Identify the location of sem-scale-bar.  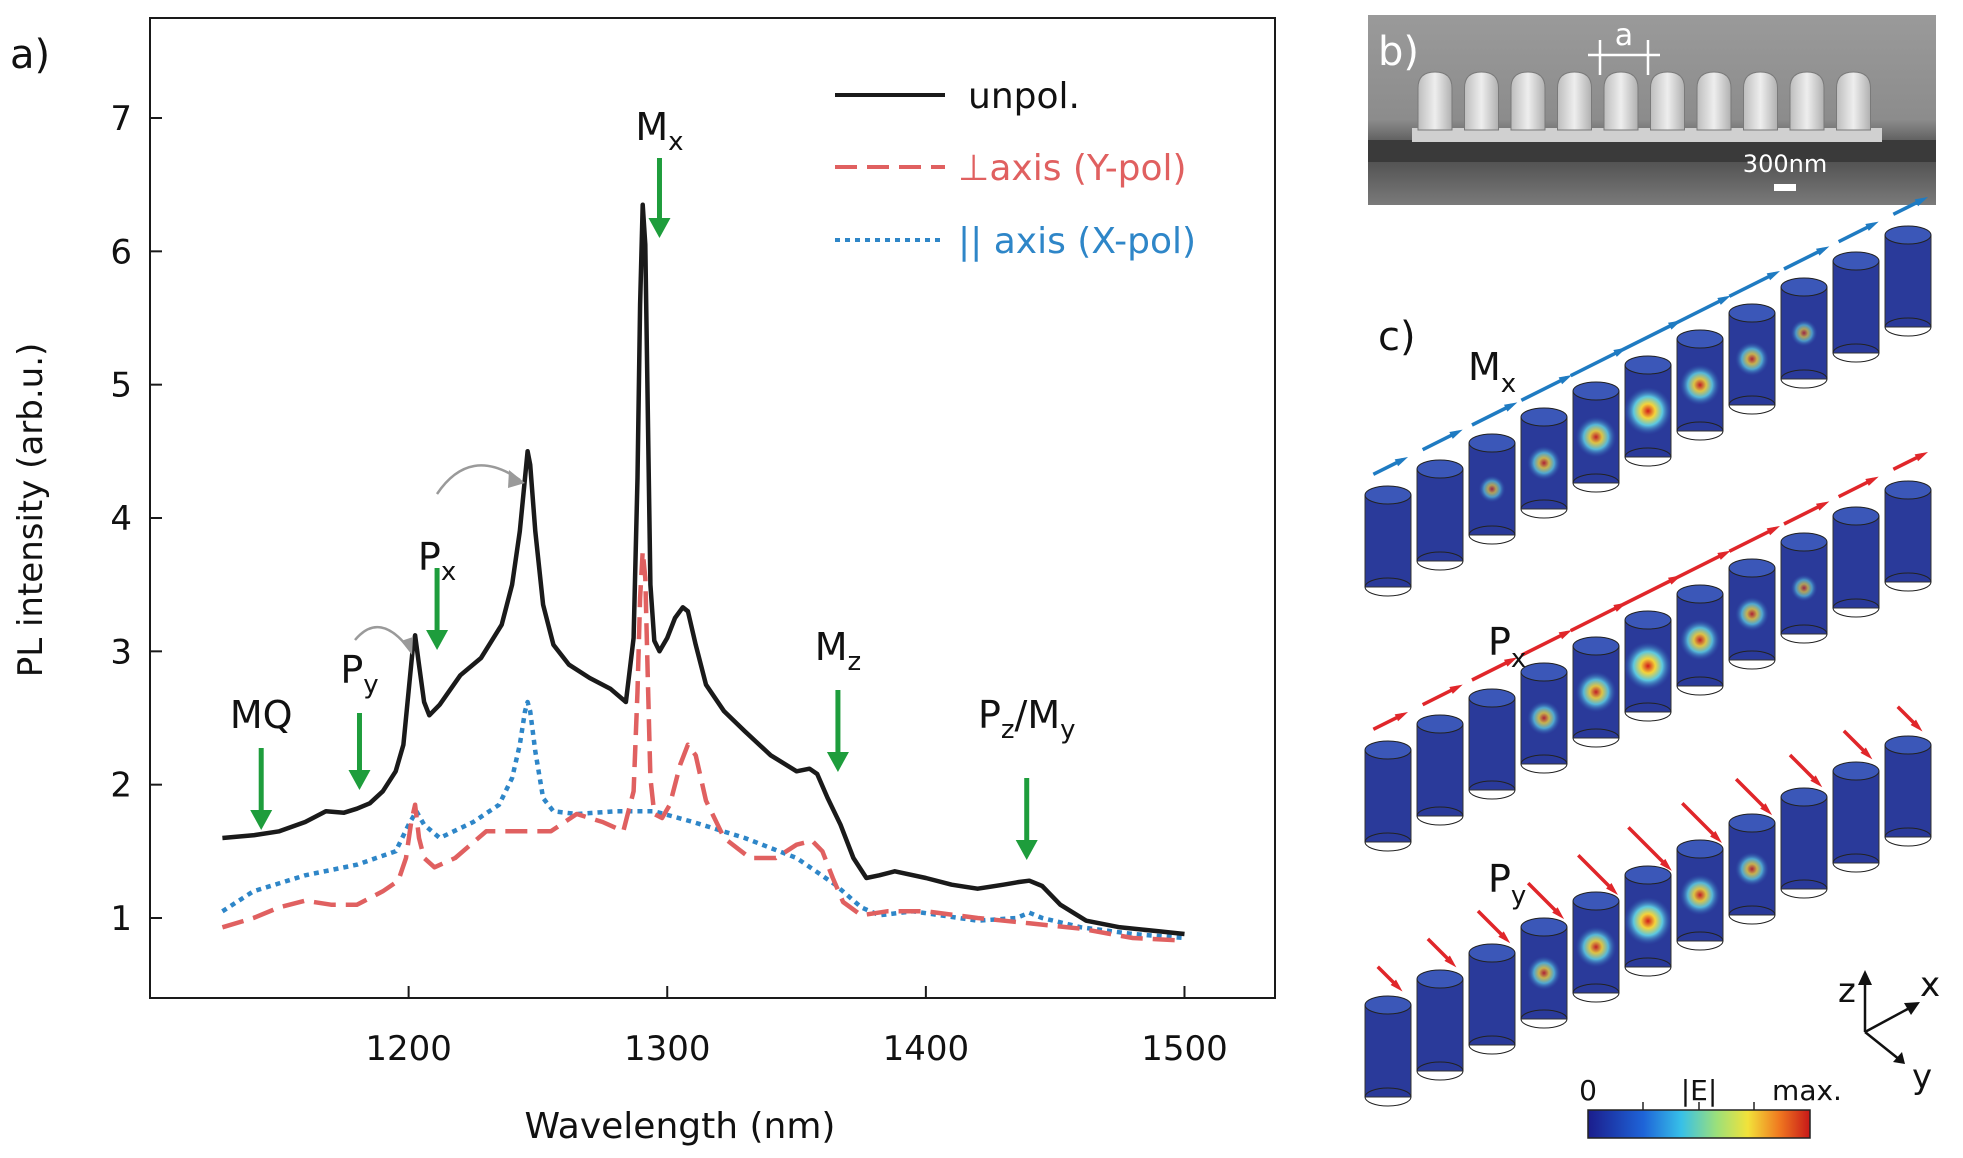
(1785, 187).